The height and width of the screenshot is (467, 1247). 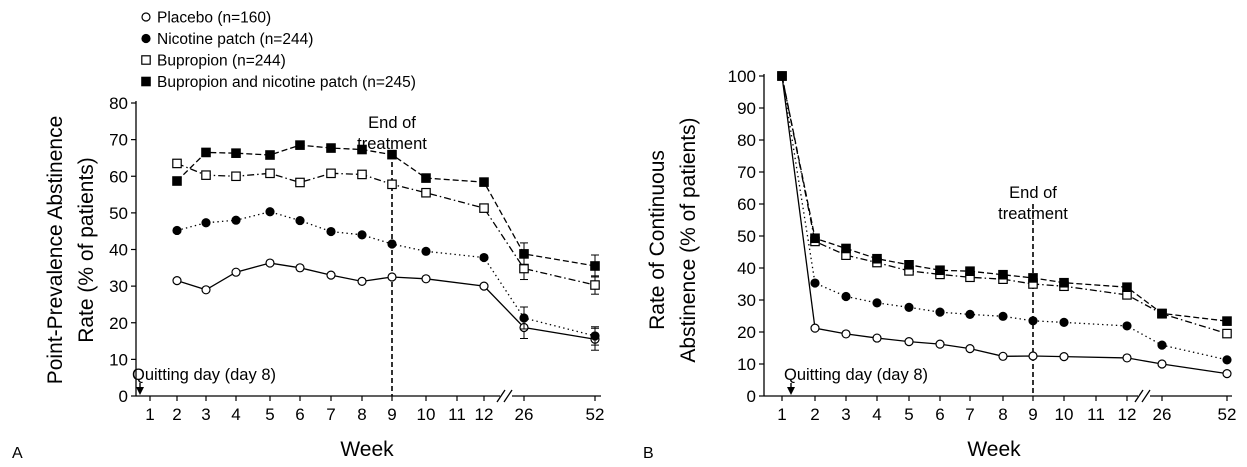 What do you see at coordinates (86, 250) in the screenshot?
I see `y-axis-title: Rate (% of patients)` at bounding box center [86, 250].